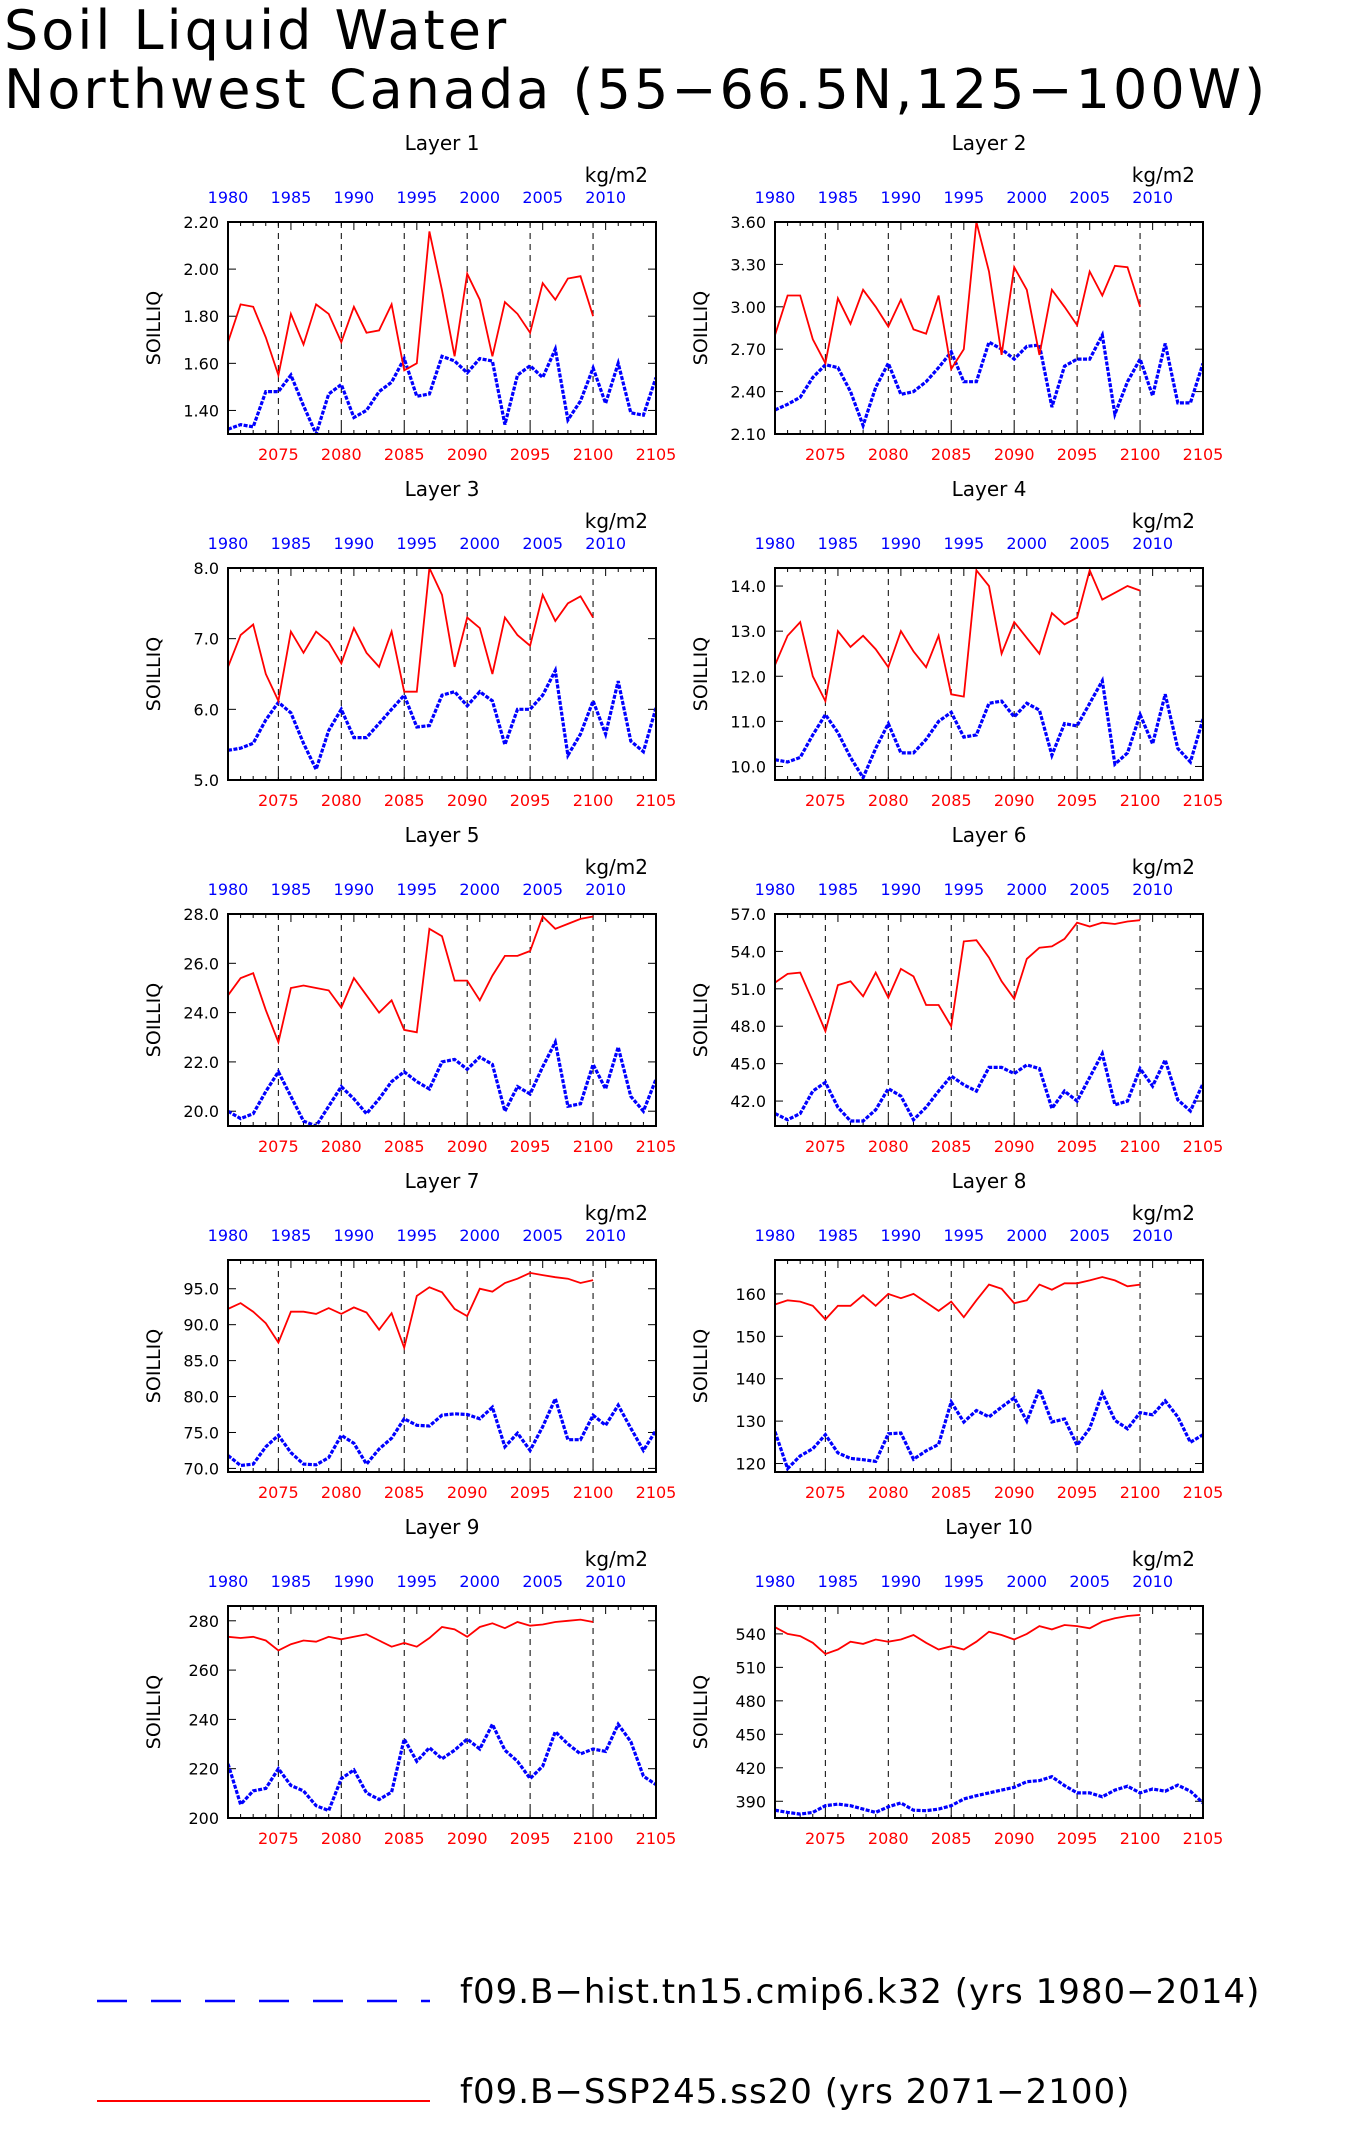 The height and width of the screenshot is (2132, 1362). What do you see at coordinates (201, 1013) in the screenshot?
I see `y-tick-label: 24.0` at bounding box center [201, 1013].